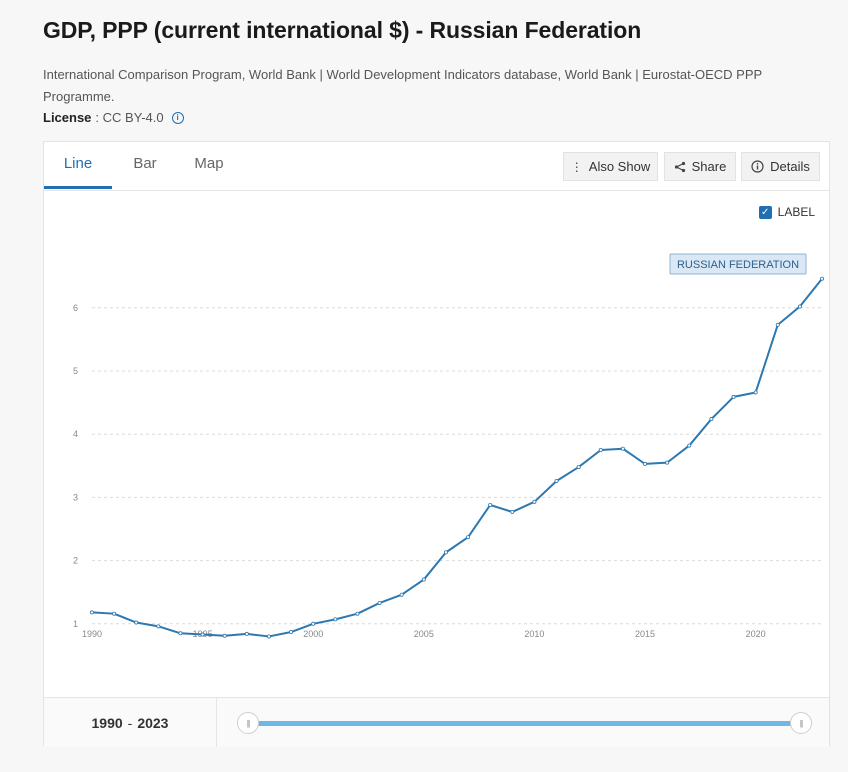 The image size is (848, 772). I want to click on y-tick-label: 6, so click(75, 308).